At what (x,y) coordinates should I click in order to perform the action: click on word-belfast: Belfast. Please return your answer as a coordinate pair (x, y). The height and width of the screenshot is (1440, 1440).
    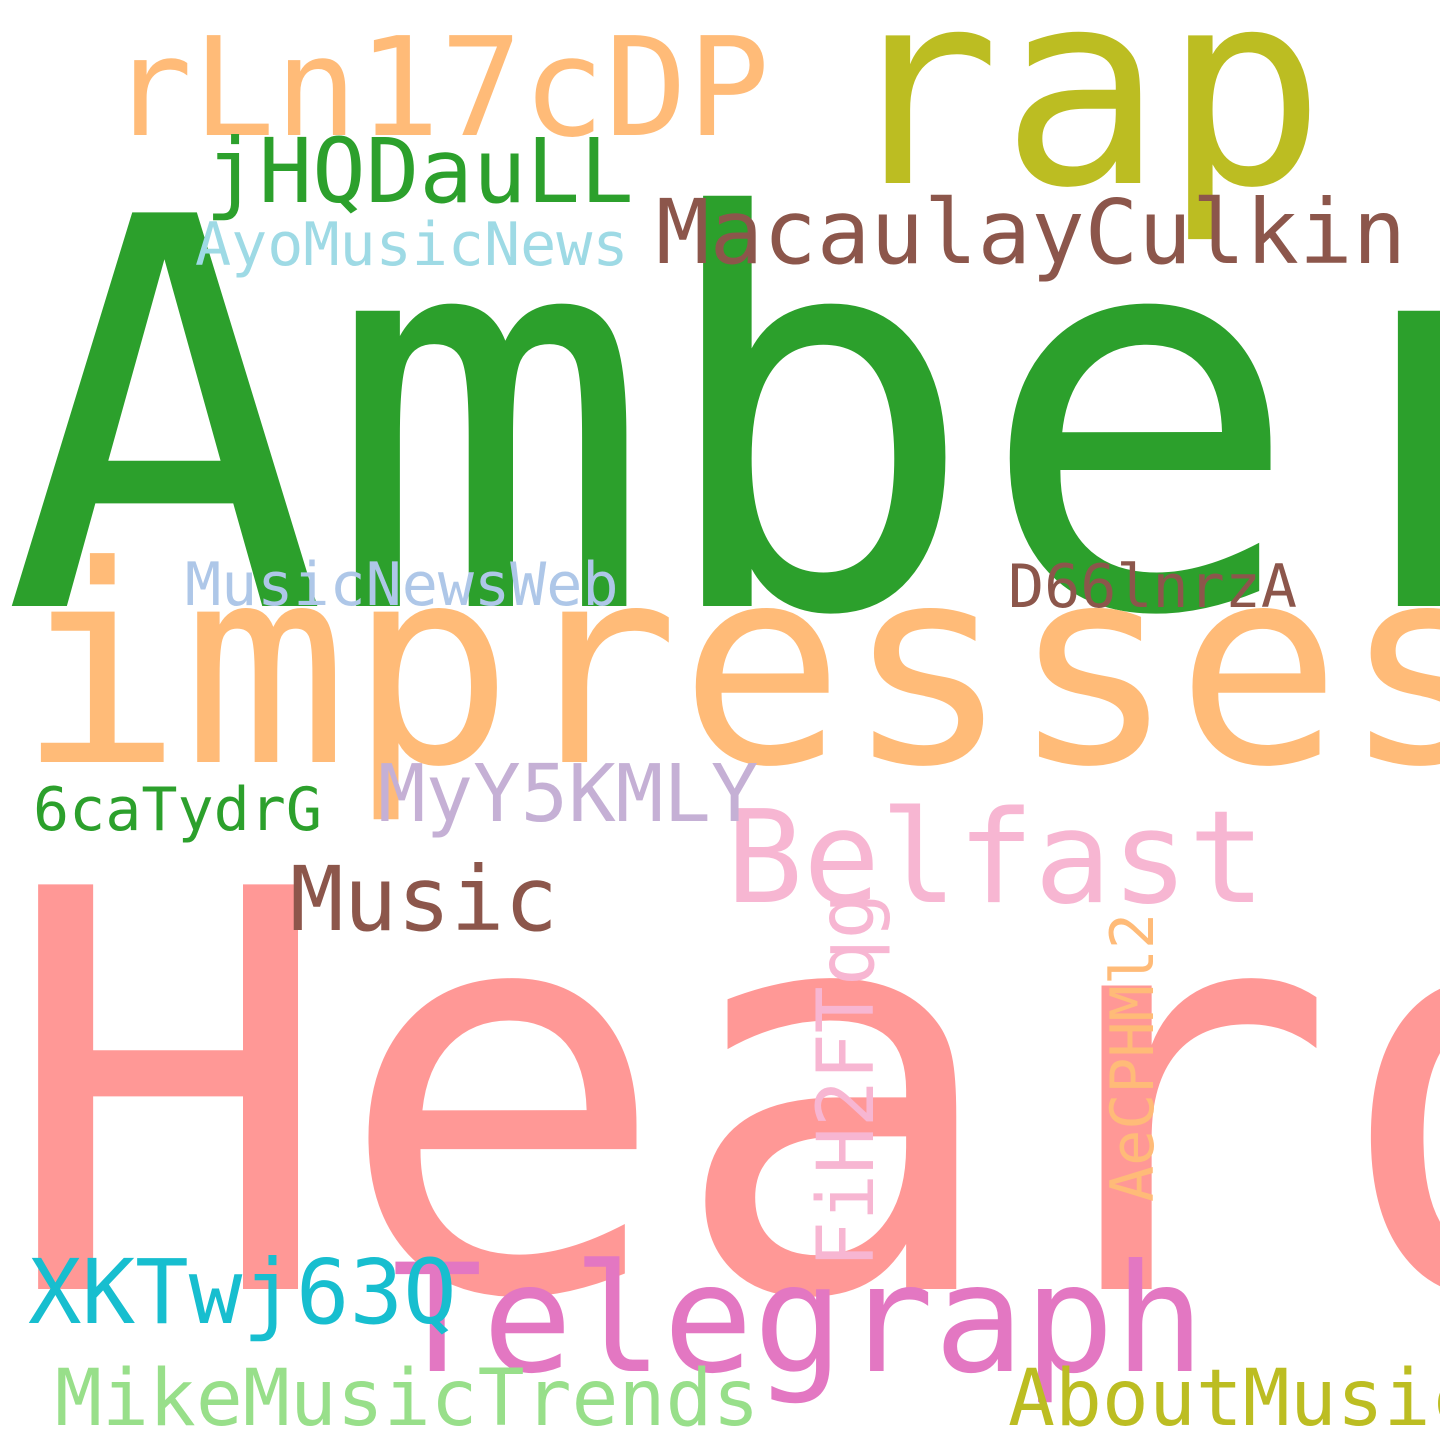
    Looking at the image, I should click on (996, 858).